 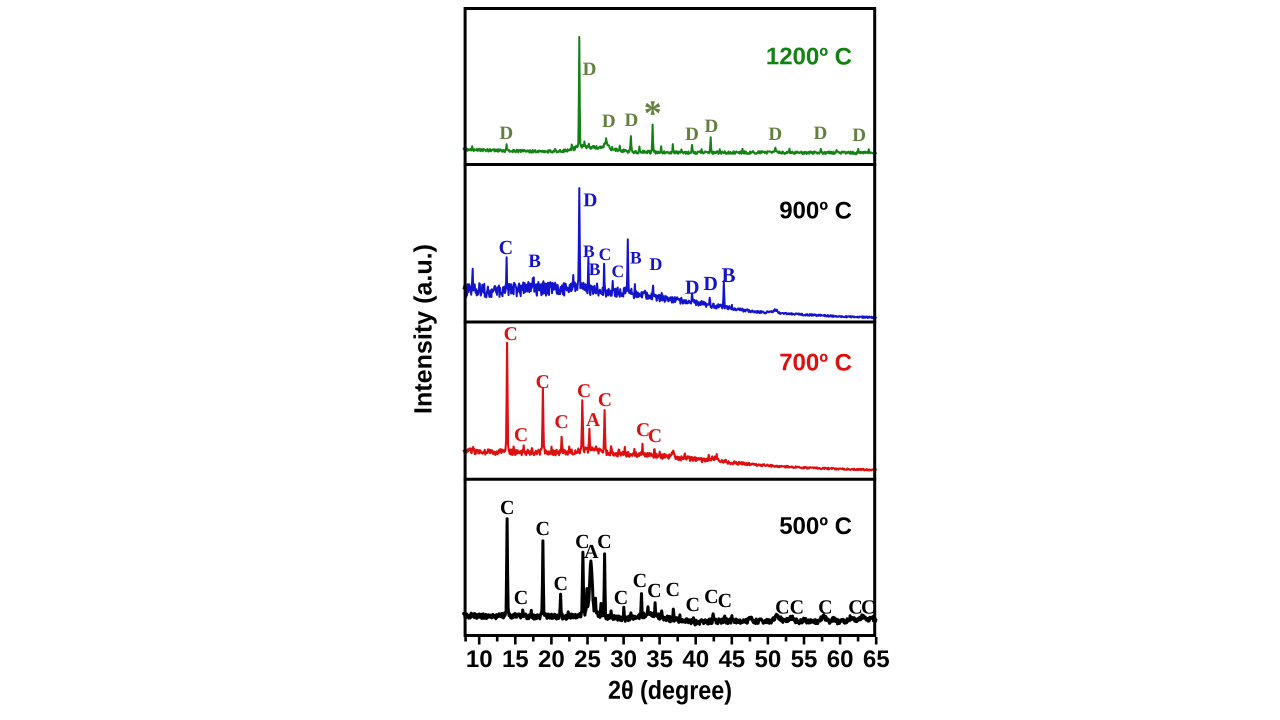 What do you see at coordinates (479, 659) in the screenshot?
I see `svg-text: 10` at bounding box center [479, 659].